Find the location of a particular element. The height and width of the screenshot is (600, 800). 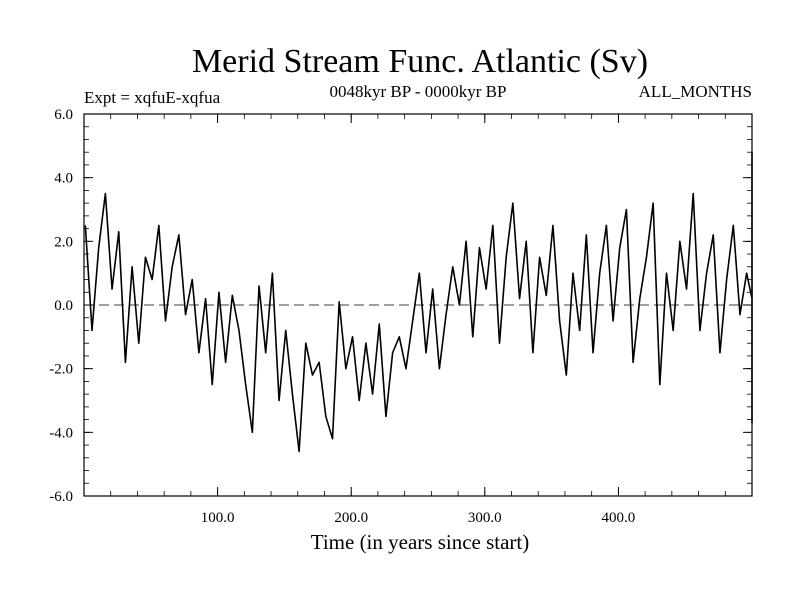

time-range-label: 0048kyr BP - 0000kyr BP is located at coordinates (418, 91).